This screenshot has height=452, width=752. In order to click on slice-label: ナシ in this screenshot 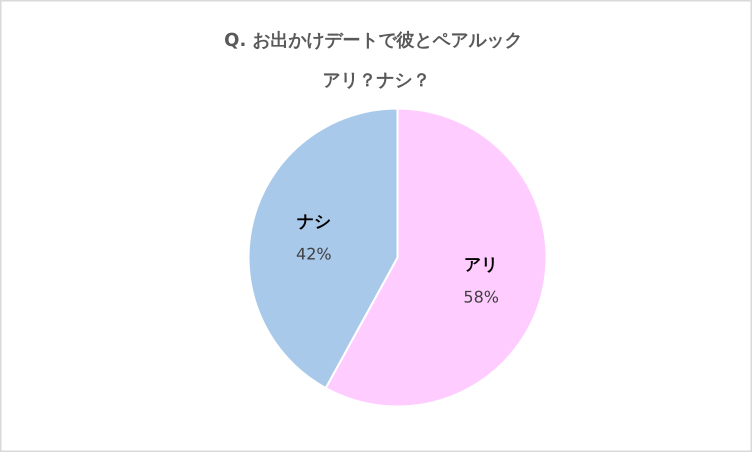, I will do `click(313, 222)`.